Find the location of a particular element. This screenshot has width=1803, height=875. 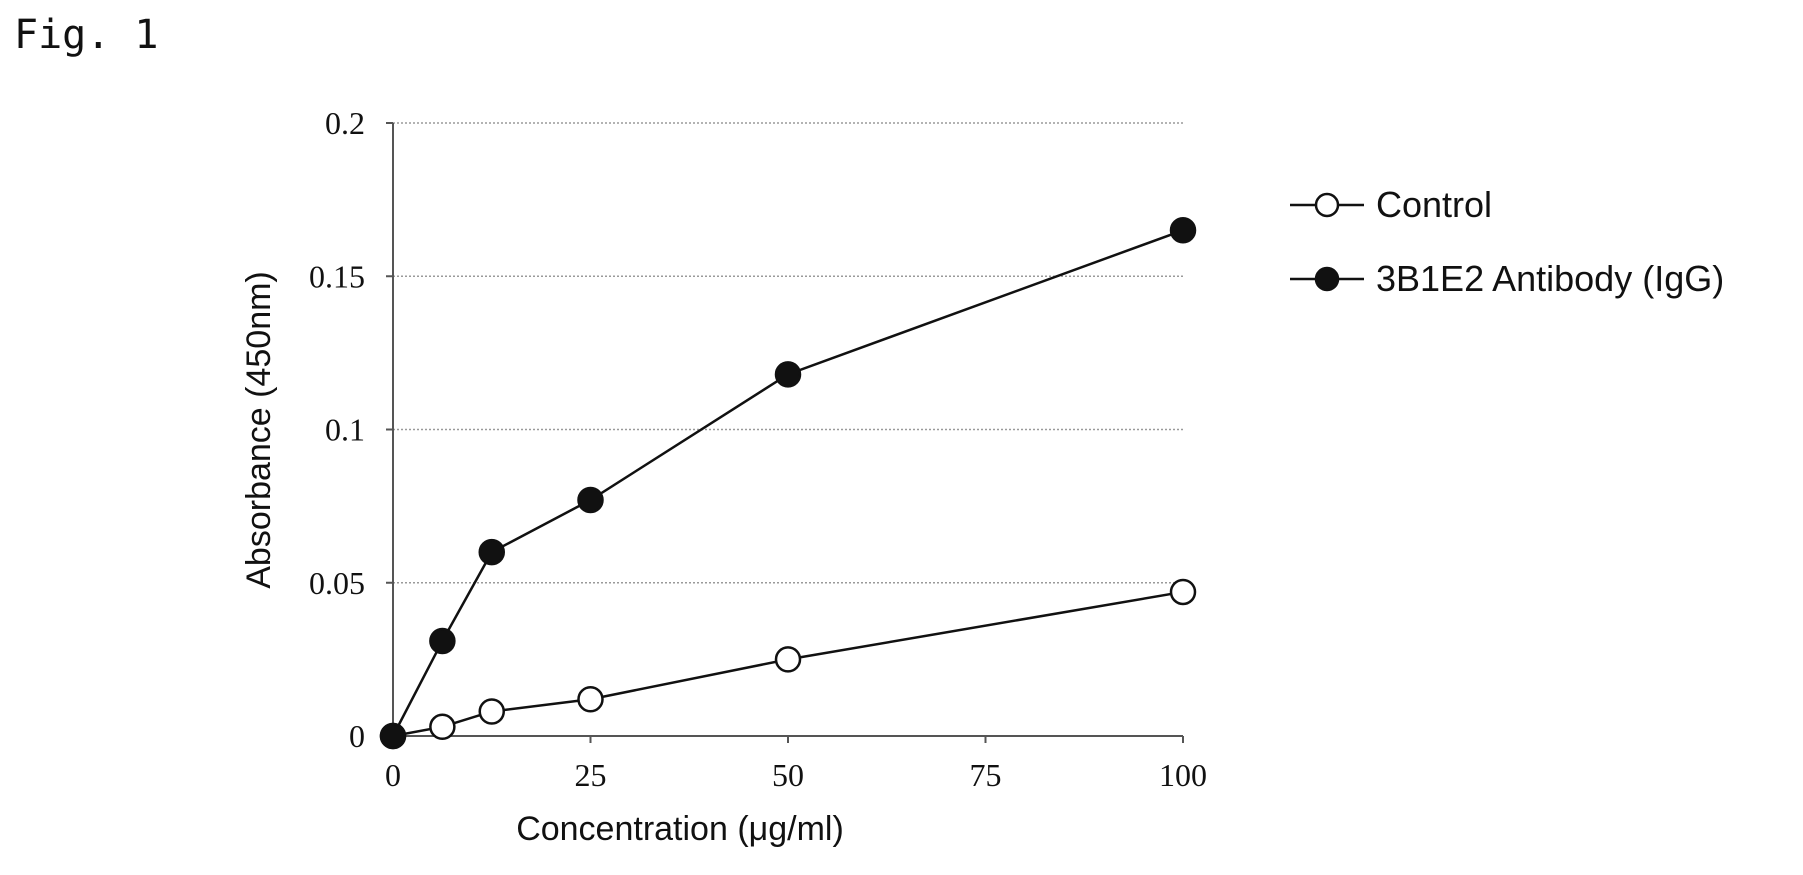

figure-label: Fig. 1 is located at coordinates (86, 35).